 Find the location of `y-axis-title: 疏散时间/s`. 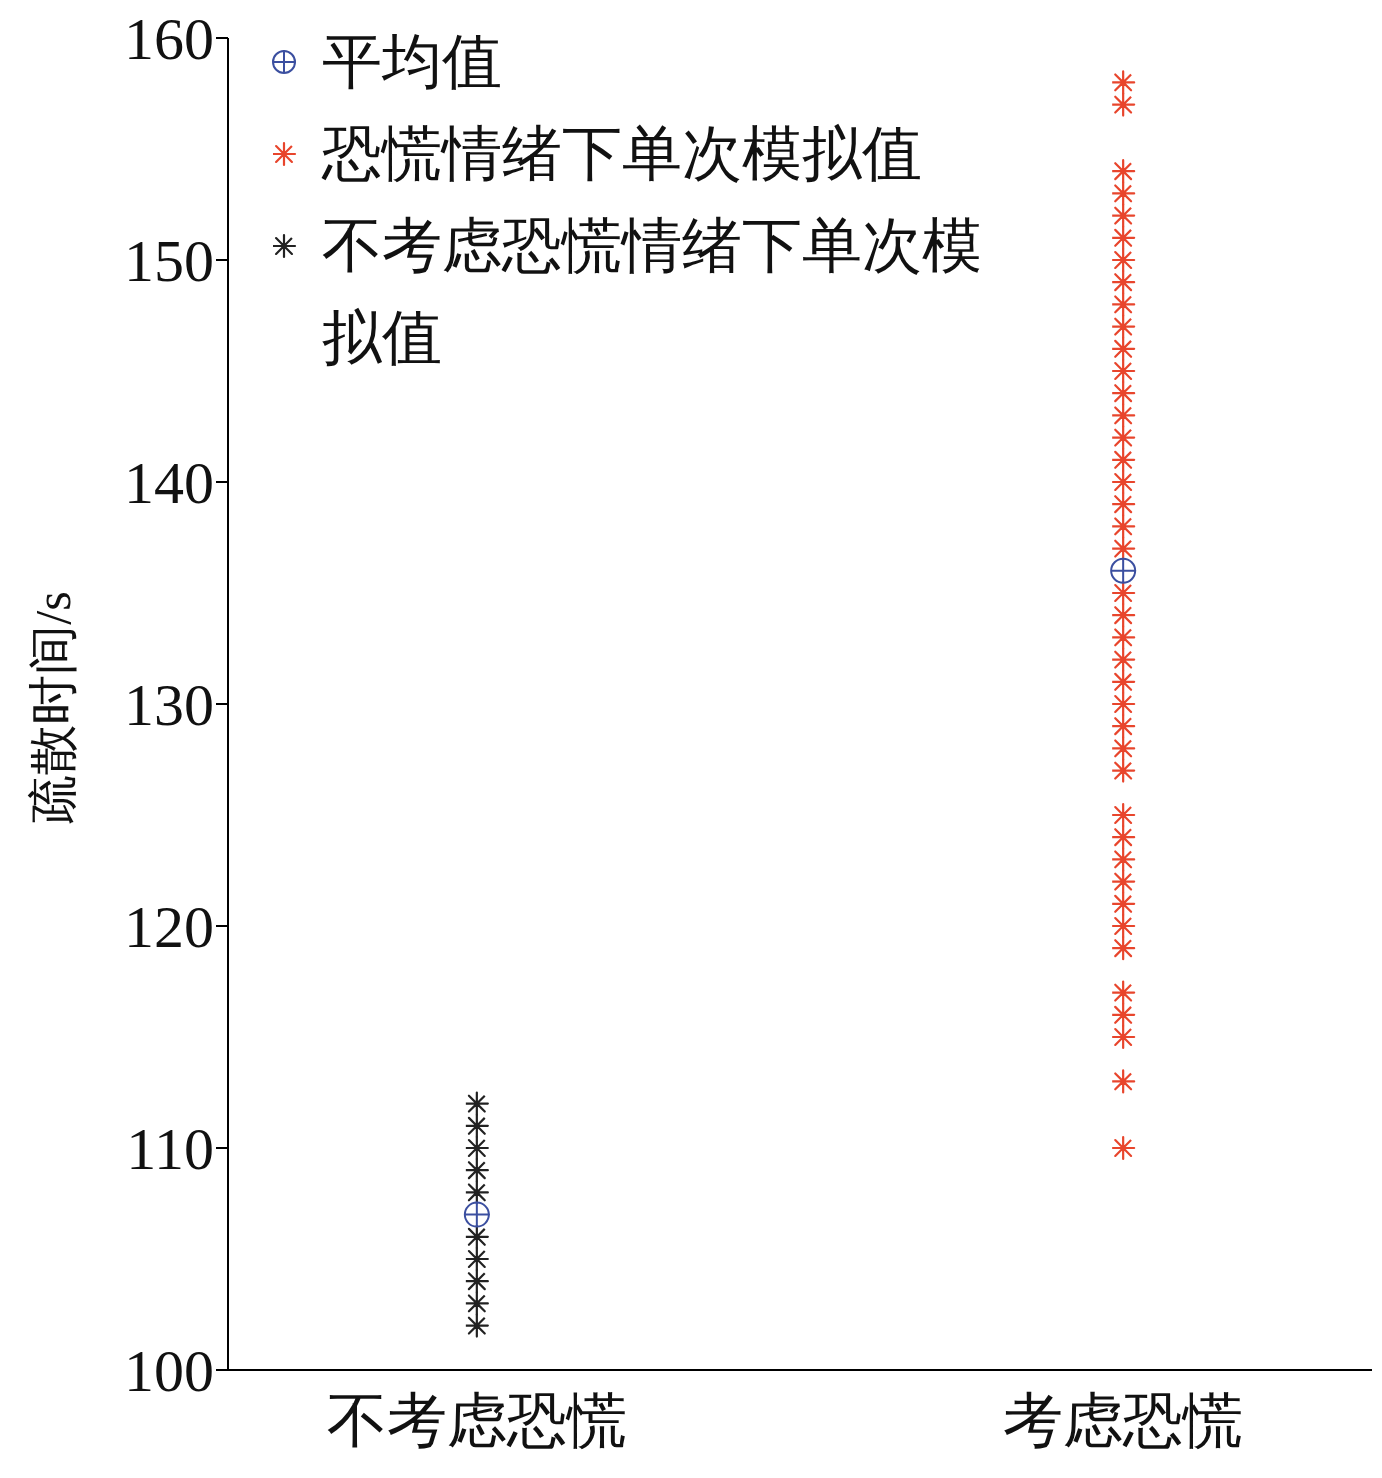

y-axis-title: 疏散时间/s is located at coordinates (52, 708).